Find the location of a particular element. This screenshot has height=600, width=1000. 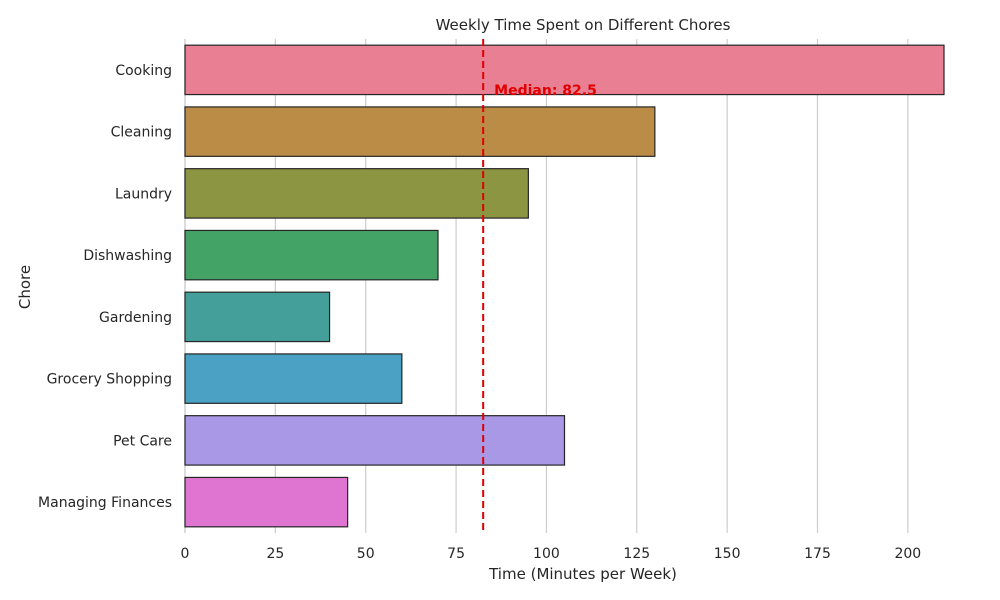

y-tick-pet-care: Pet Care is located at coordinates (142, 441).